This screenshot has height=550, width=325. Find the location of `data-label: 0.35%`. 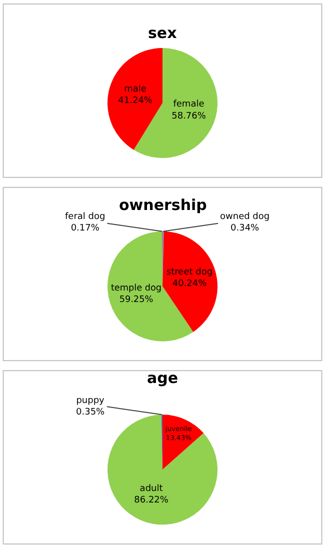

data-label: 0.35% is located at coordinates (91, 413).